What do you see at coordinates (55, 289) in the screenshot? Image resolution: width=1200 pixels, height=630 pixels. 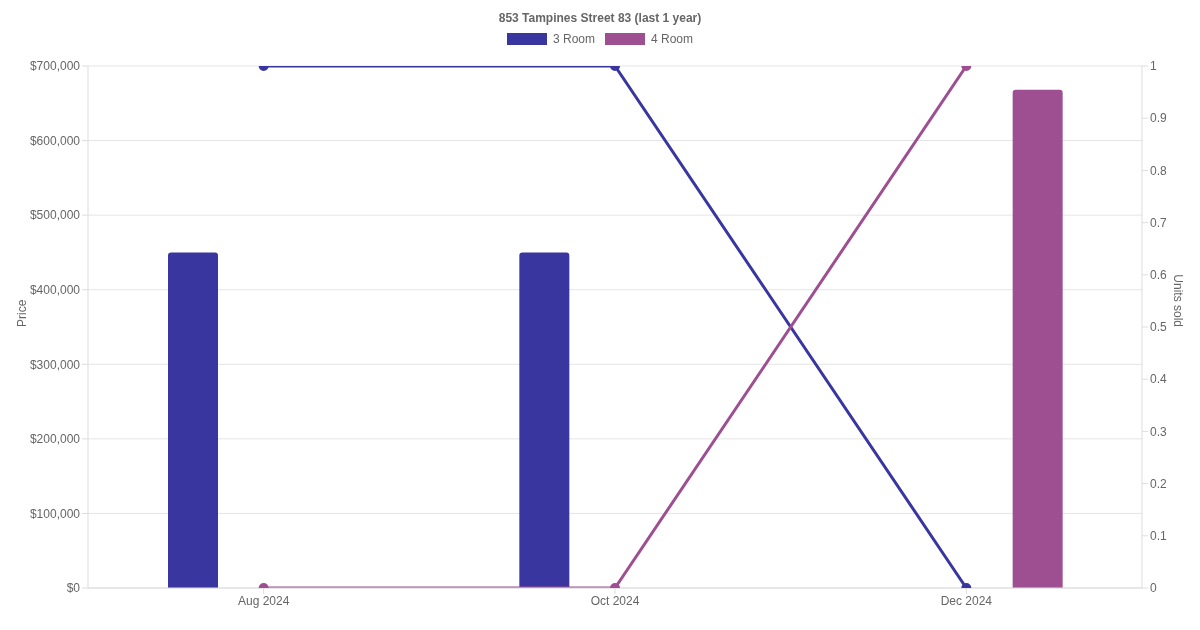 I see `y-tick-label: $400,000` at bounding box center [55, 289].